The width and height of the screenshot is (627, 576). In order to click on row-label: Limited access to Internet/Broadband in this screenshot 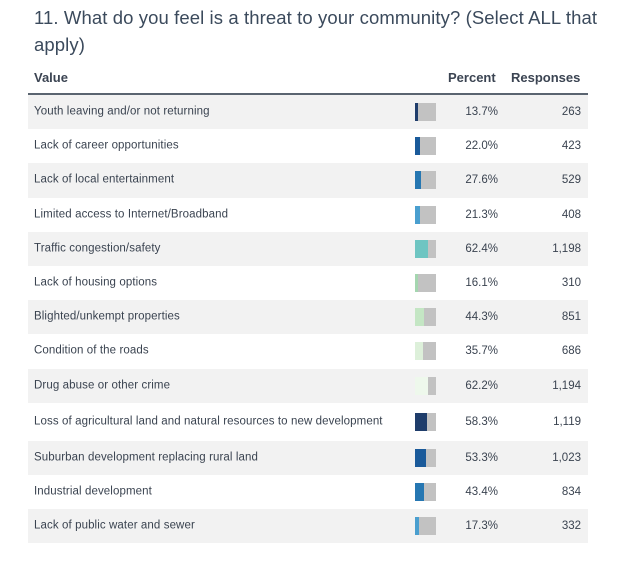, I will do `click(131, 214)`.